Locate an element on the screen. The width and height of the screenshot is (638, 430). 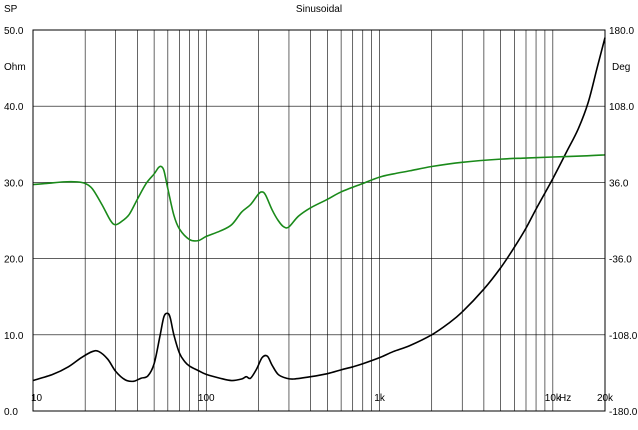
x-tick-label: 10k is located at coordinates (553, 398).